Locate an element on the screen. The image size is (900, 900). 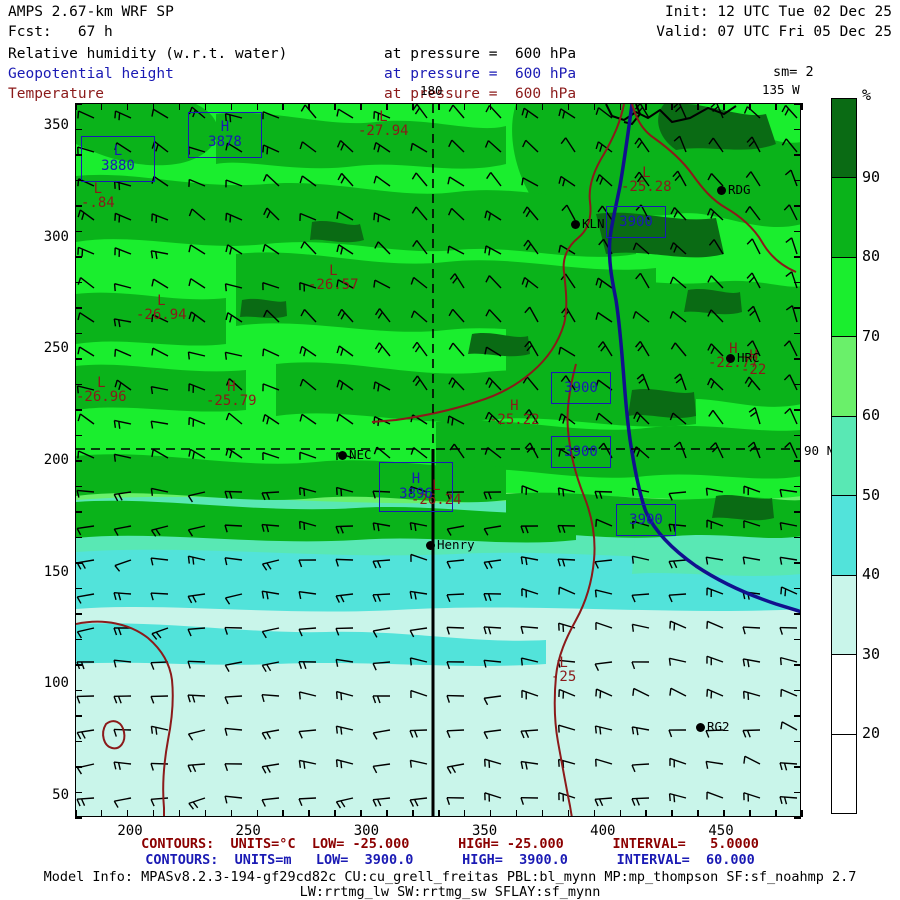
temperature-extremum-value: -.84 is located at coordinates (98, 203).